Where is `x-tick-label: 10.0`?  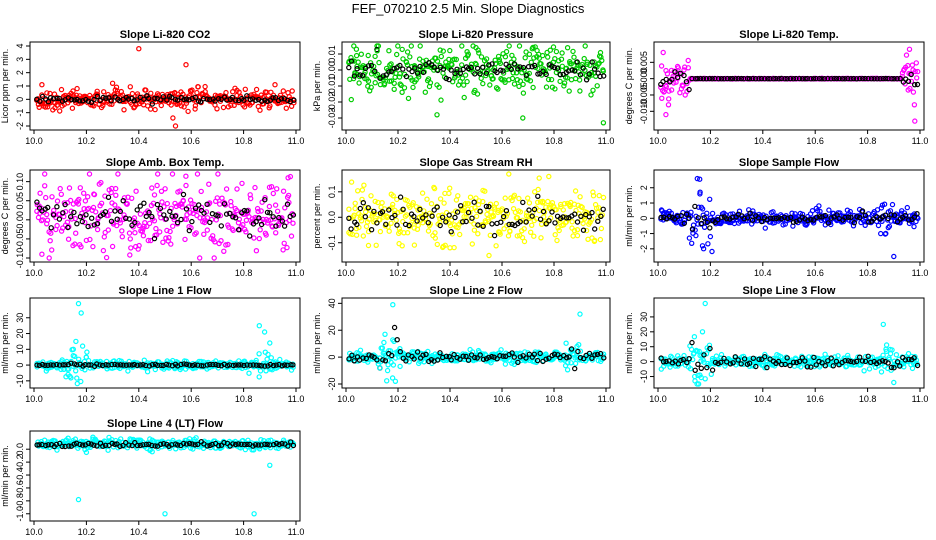 x-tick-label: 10.0 is located at coordinates (34, 141).